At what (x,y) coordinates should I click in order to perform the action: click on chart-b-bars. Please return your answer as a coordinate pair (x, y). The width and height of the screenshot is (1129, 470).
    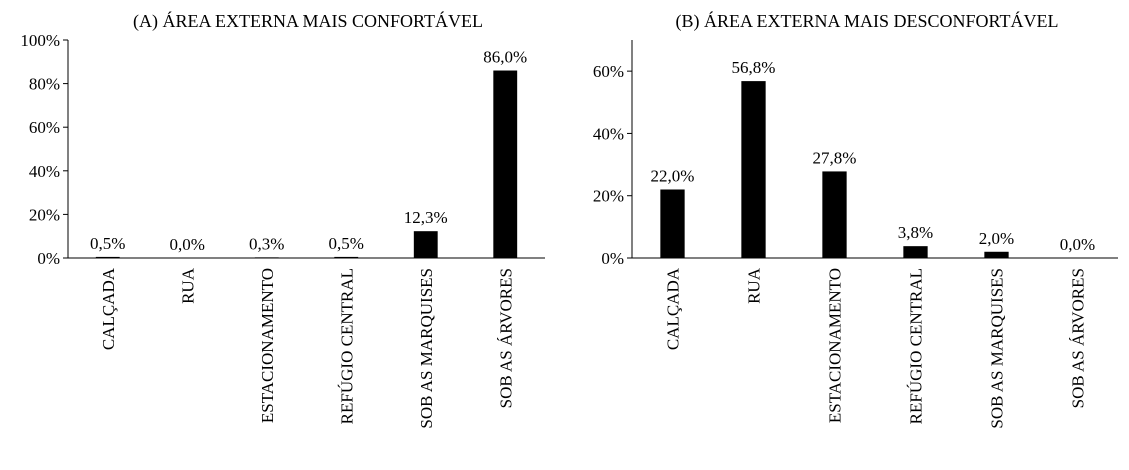
    Looking at the image, I should click on (834, 169).